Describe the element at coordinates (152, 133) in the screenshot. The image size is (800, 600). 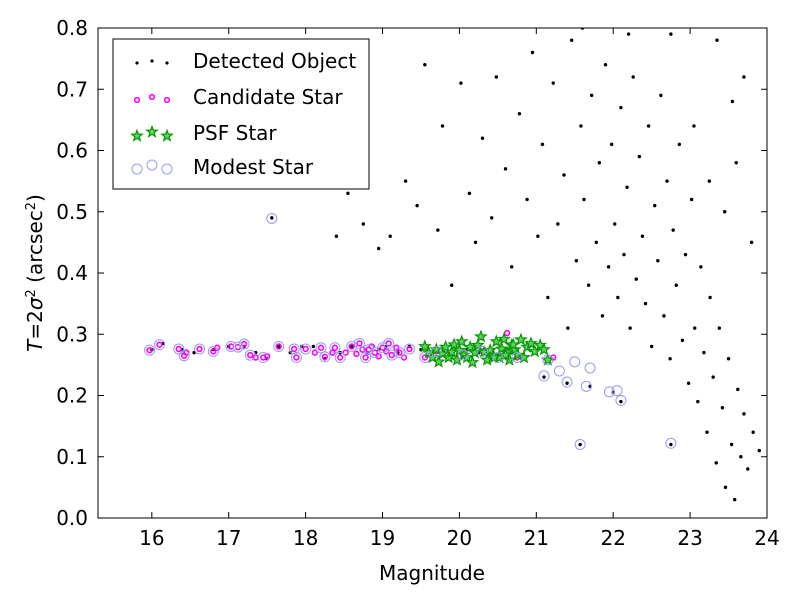
I see `legend-marker-psf` at that location.